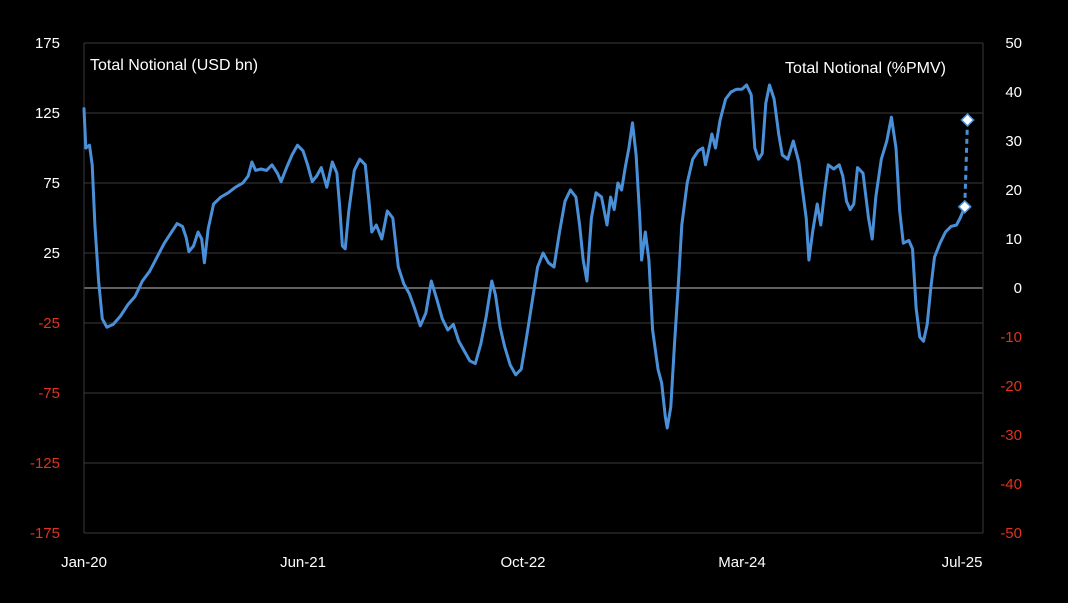 This screenshot has width=1068, height=603. What do you see at coordinates (1013, 190) in the screenshot?
I see `right-tick-label: 20` at bounding box center [1013, 190].